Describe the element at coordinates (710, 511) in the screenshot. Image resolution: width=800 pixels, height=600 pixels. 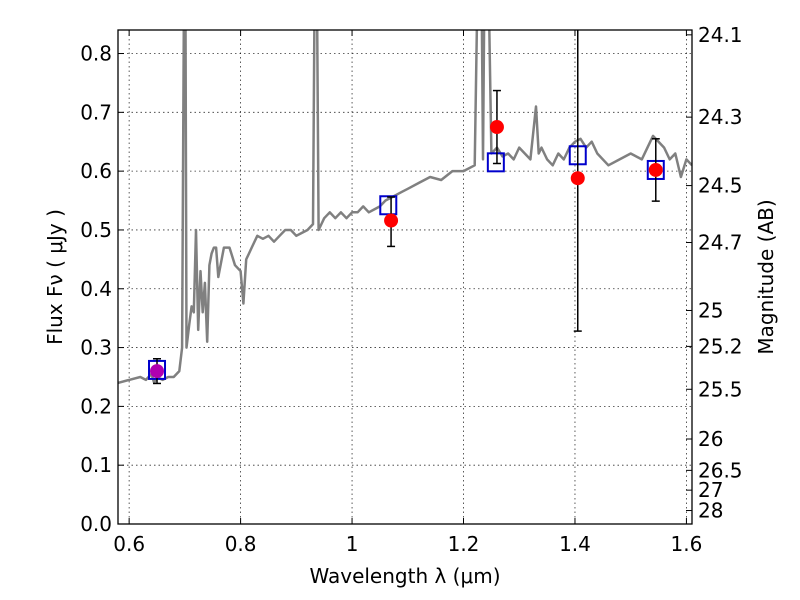
I see `right-tick-label: 28` at that location.